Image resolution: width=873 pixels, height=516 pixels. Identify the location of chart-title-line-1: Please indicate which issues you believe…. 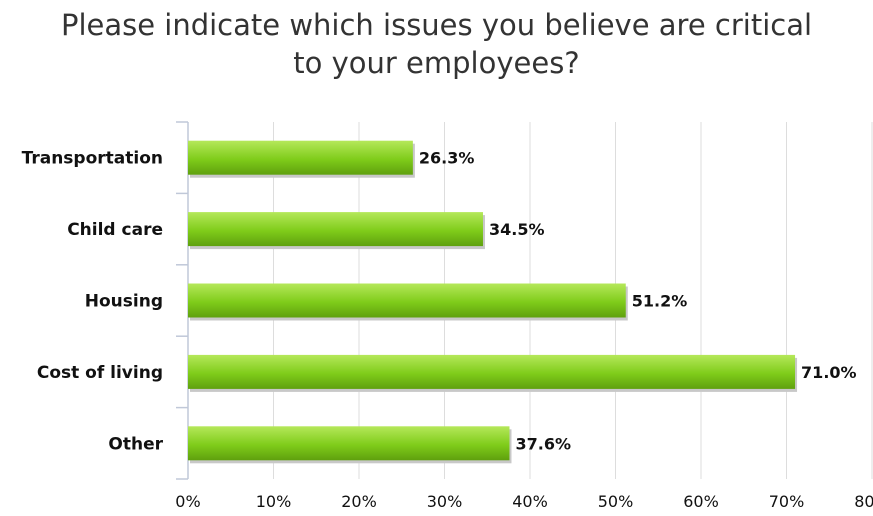
(436, 25).